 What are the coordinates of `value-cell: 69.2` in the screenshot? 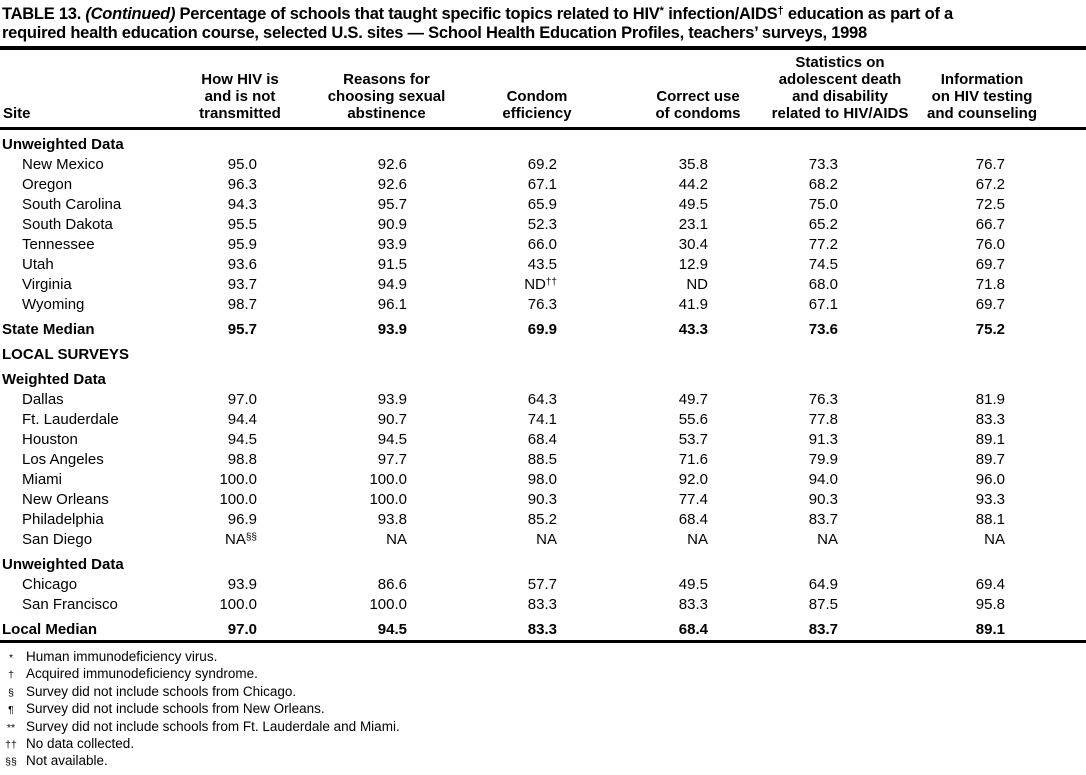 It's located at (542, 164).